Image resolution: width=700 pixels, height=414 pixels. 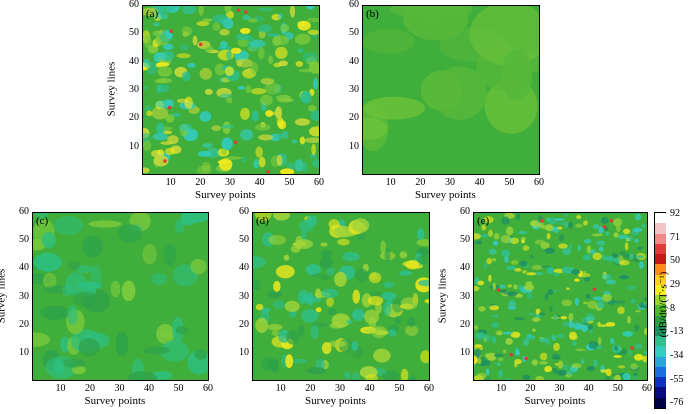 What do you see at coordinates (244, 211) in the screenshot?
I see `y-tick-label: 60` at bounding box center [244, 211].